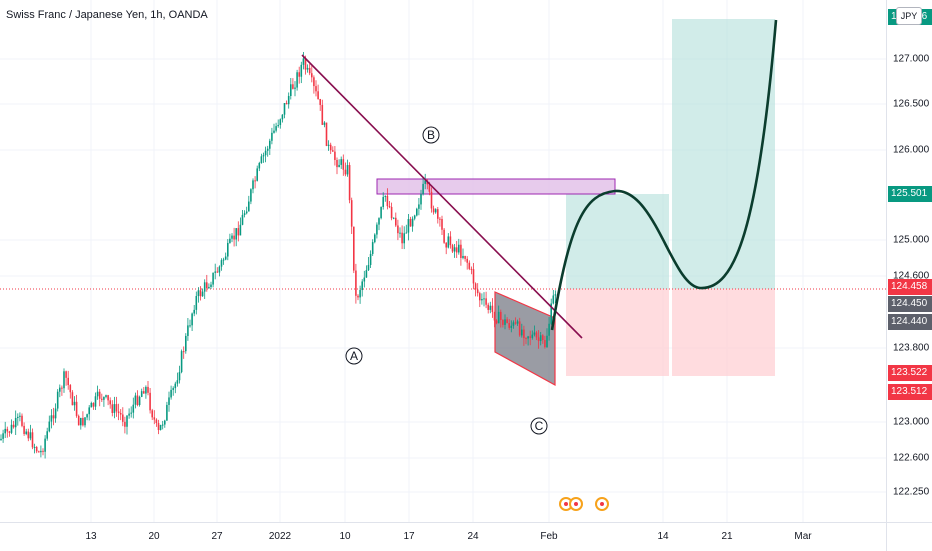 The height and width of the screenshot is (551, 932). What do you see at coordinates (910, 322) in the screenshot?
I see `price-tag: 124.440` at bounding box center [910, 322].